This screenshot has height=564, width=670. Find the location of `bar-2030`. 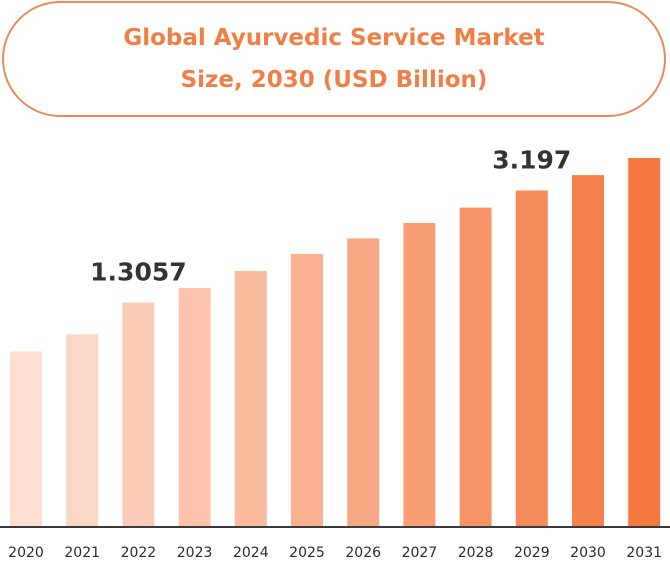

bar-2030 is located at coordinates (588, 350).